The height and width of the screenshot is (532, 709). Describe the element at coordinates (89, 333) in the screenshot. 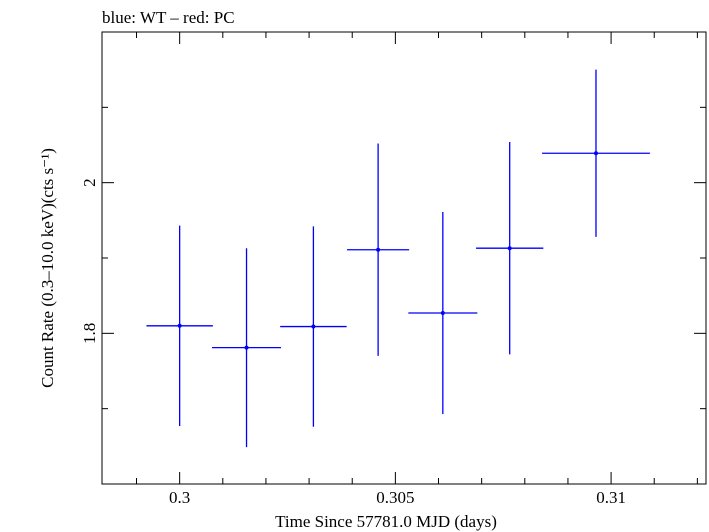

I see `y-tick-label: 1.8` at that location.